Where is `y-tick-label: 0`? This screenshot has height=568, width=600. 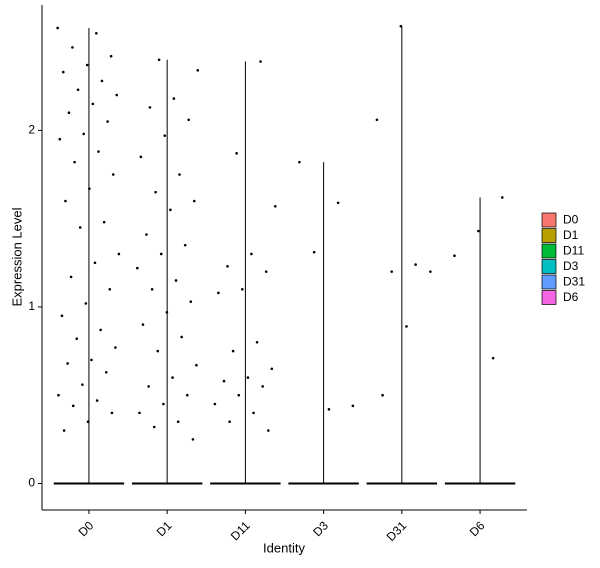
y-tick-label: 0 is located at coordinates (31, 483).